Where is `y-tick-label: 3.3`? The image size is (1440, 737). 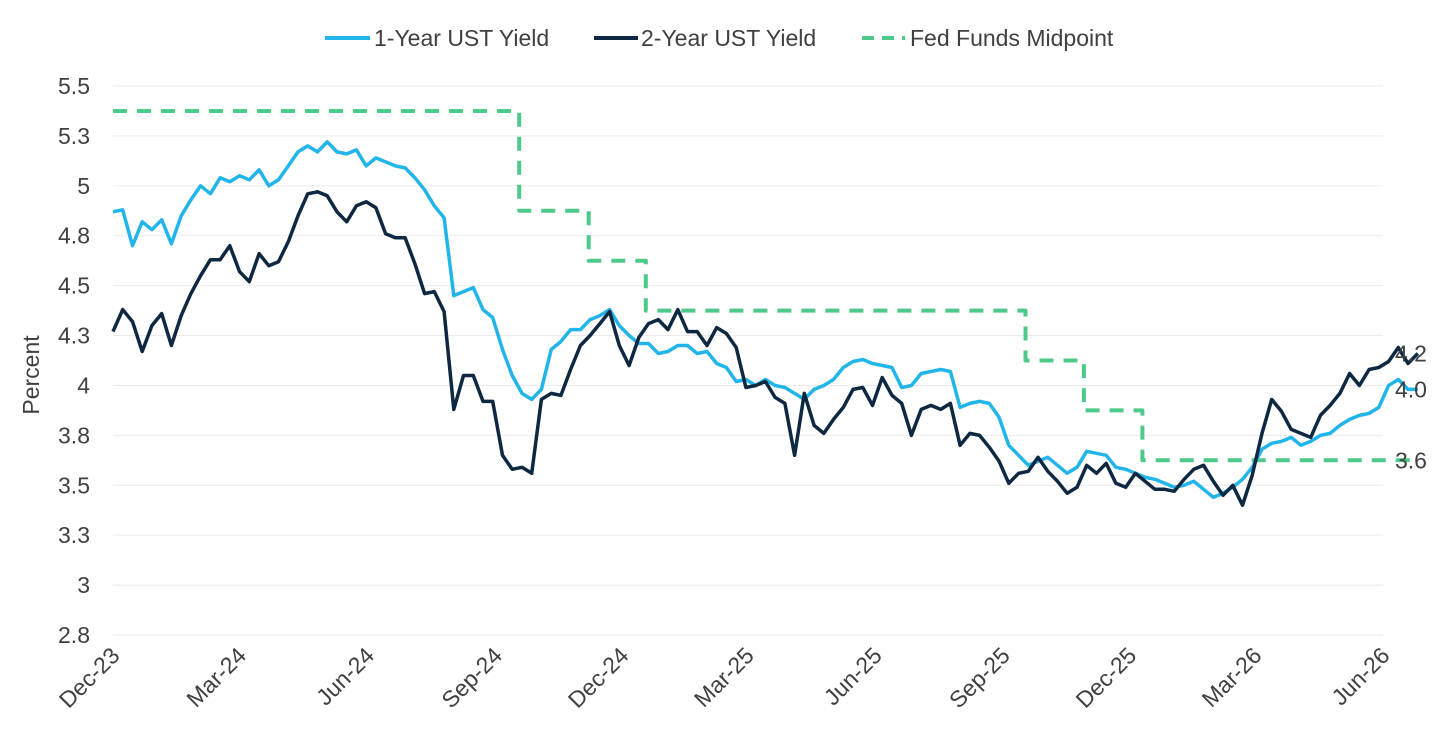 y-tick-label: 3.3 is located at coordinates (74, 535).